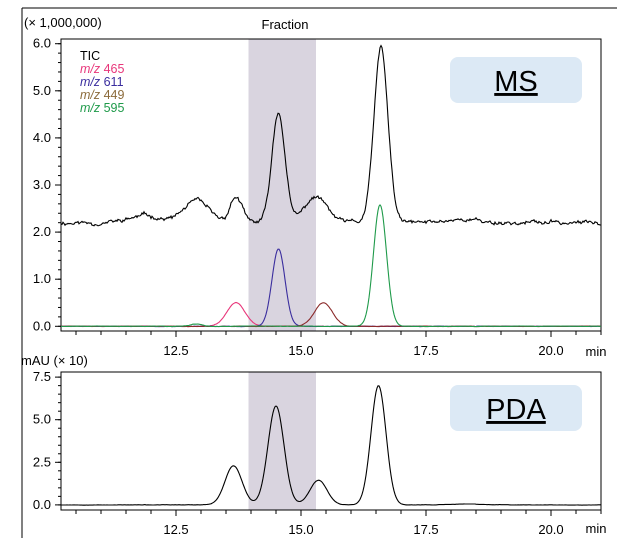 The height and width of the screenshot is (538, 617). I want to click on pda-badge, so click(516, 408).